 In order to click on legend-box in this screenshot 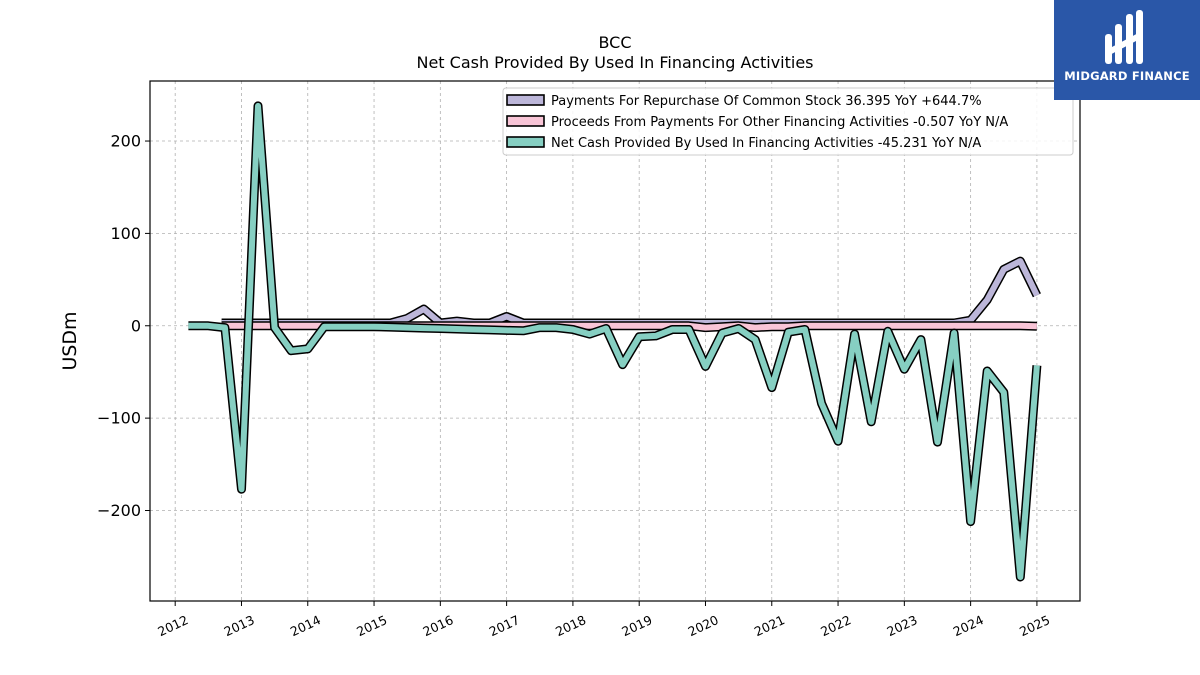, I will do `click(788, 121)`.